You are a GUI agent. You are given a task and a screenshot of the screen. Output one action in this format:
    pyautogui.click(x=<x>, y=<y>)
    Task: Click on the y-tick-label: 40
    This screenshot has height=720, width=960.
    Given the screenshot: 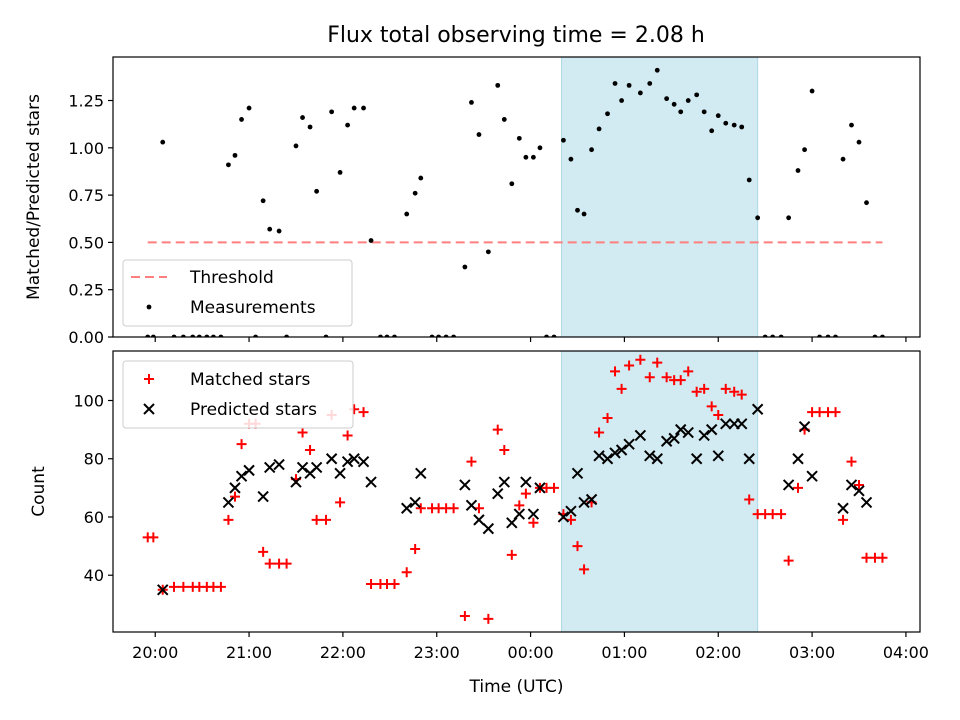 What is the action you would take?
    pyautogui.click(x=94, y=575)
    